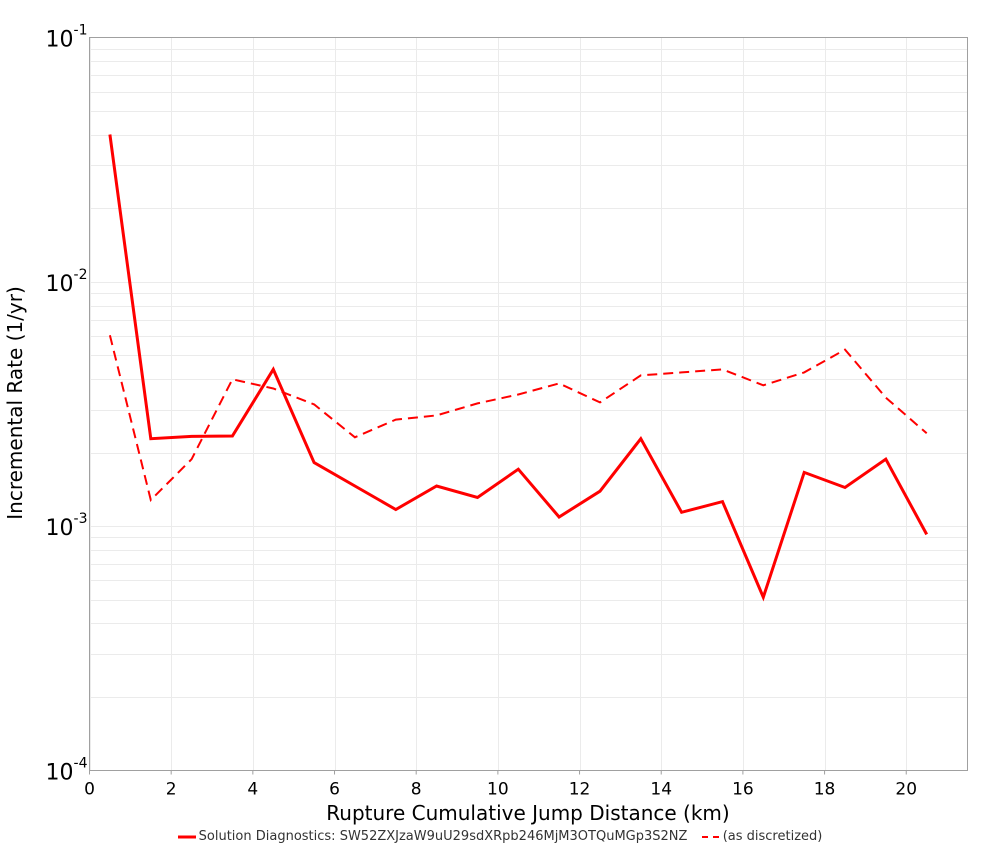 Image resolution: width=1000 pixels, height=854 pixels. What do you see at coordinates (527, 813) in the screenshot?
I see `x-axis-label: Rupture Cumulative Jump Distance (km)` at bounding box center [527, 813].